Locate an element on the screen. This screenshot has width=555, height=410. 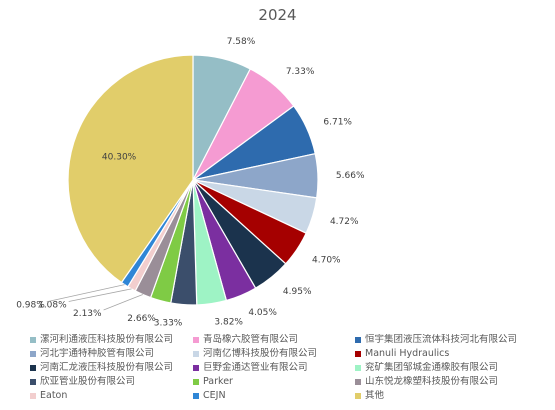
legend-label: 其他 is located at coordinates (375, 395).